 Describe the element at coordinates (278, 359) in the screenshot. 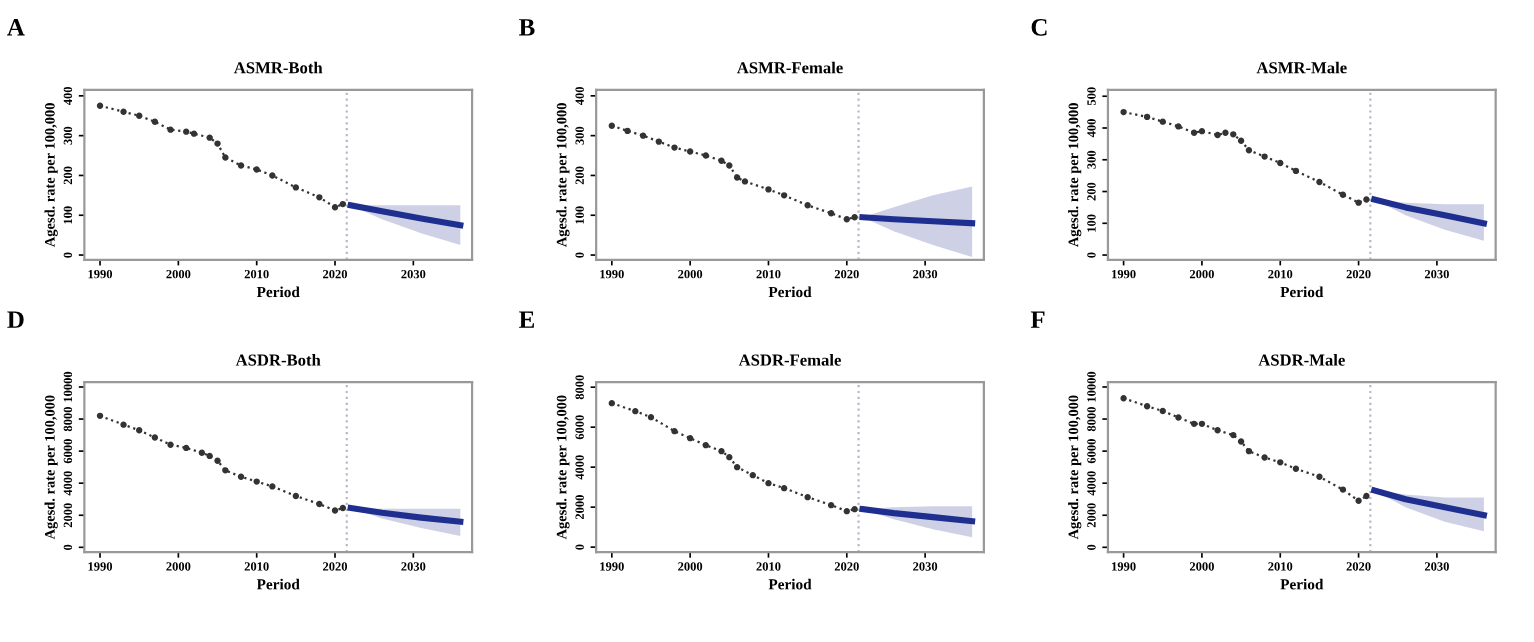

I see `chart-title: ASDR-Both` at that location.